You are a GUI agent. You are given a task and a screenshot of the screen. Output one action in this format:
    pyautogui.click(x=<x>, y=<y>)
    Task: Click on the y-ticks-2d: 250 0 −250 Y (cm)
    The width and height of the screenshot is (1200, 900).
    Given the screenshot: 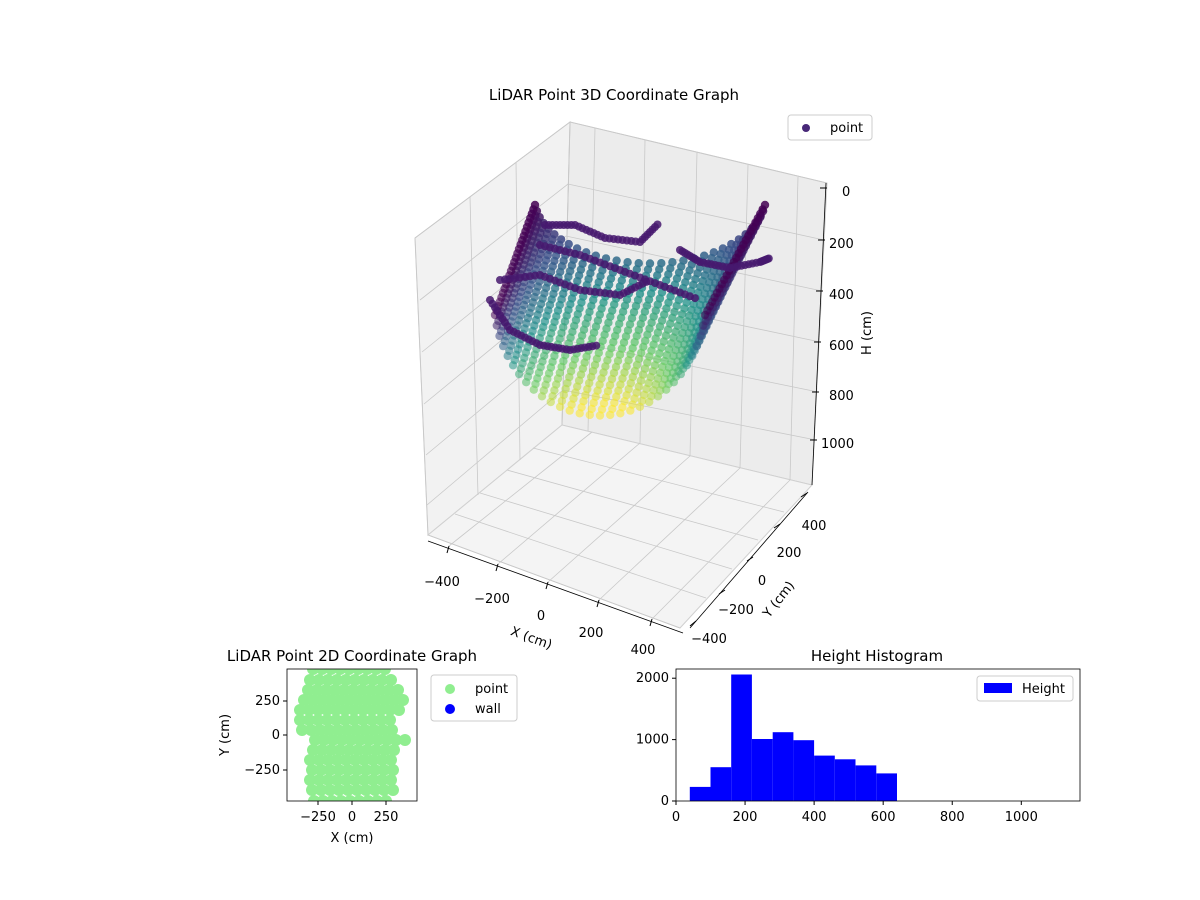 What is the action you would take?
    pyautogui.click(x=252, y=736)
    